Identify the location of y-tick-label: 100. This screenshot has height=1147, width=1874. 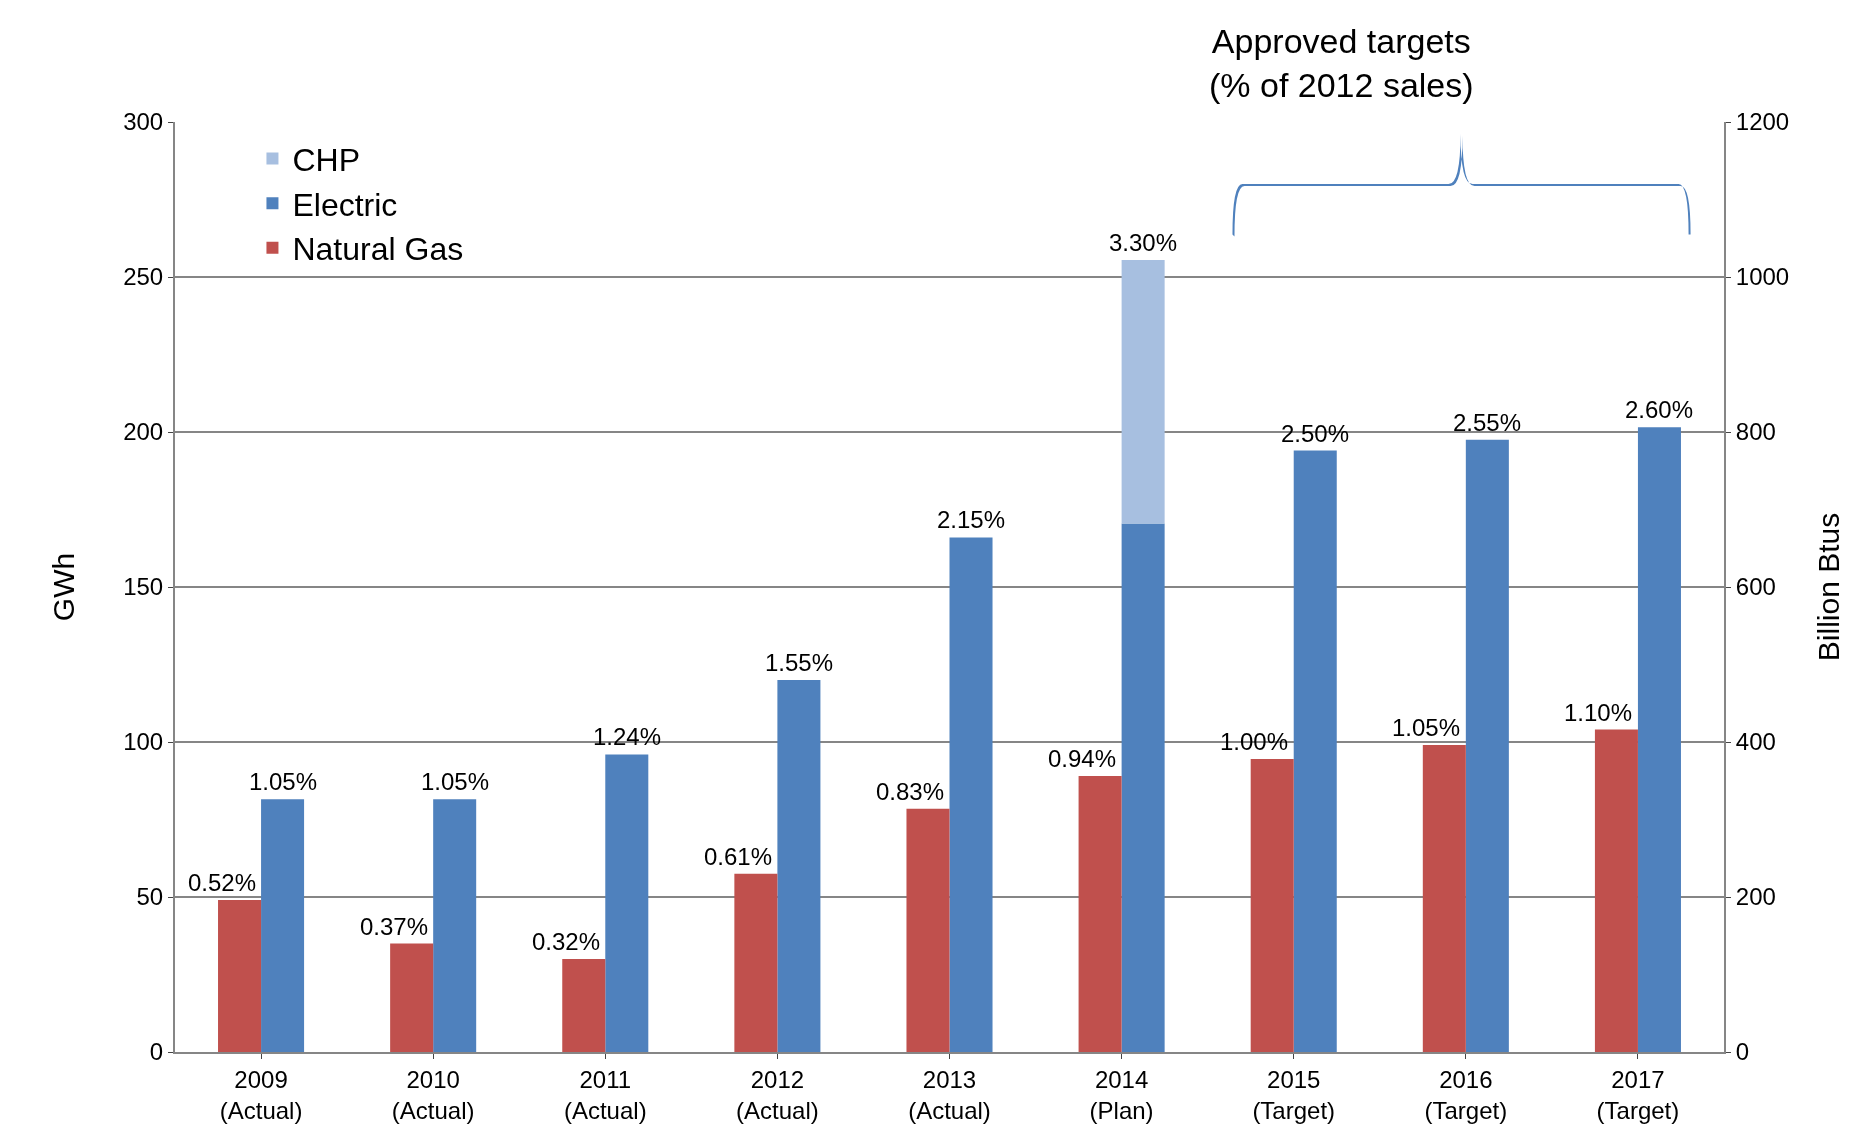
(143, 742).